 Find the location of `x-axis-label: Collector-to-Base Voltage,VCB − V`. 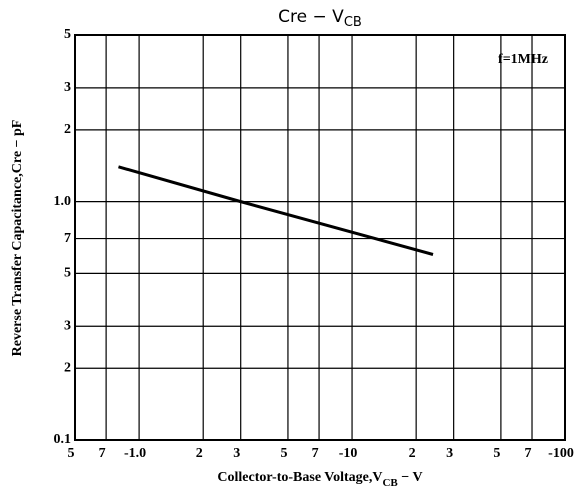

x-axis-label: Collector-to-Base Voltage,VCB − V is located at coordinates (319, 479).